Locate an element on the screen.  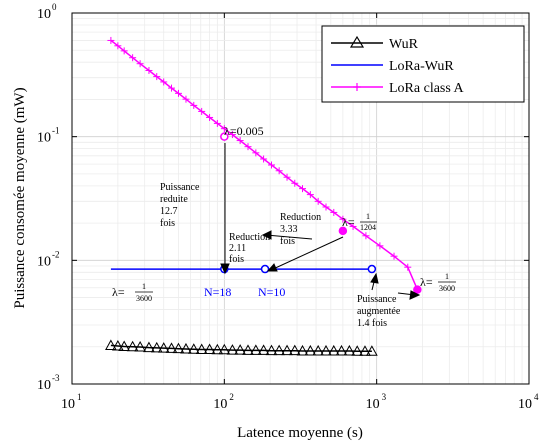
arrow-head-puissance-augmentee-left is located at coordinates (374, 278).